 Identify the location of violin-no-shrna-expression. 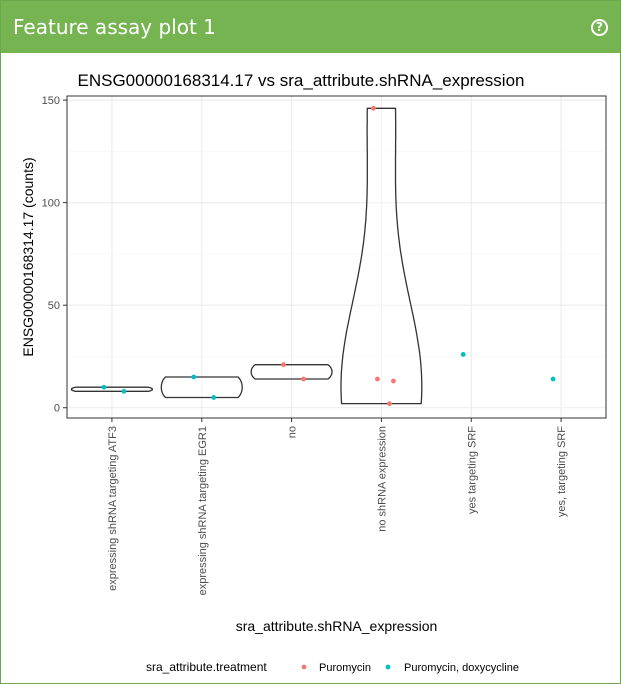
(381, 256).